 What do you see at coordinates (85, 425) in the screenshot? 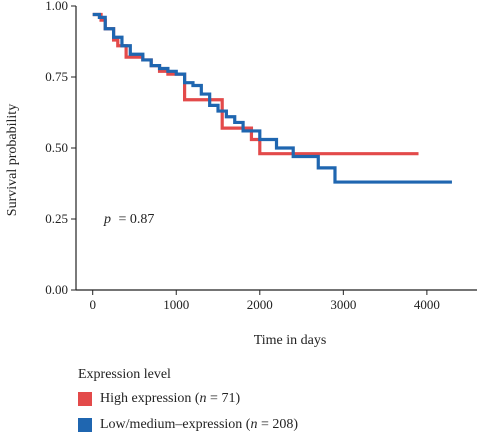
I see `legend-swatch-low` at bounding box center [85, 425].